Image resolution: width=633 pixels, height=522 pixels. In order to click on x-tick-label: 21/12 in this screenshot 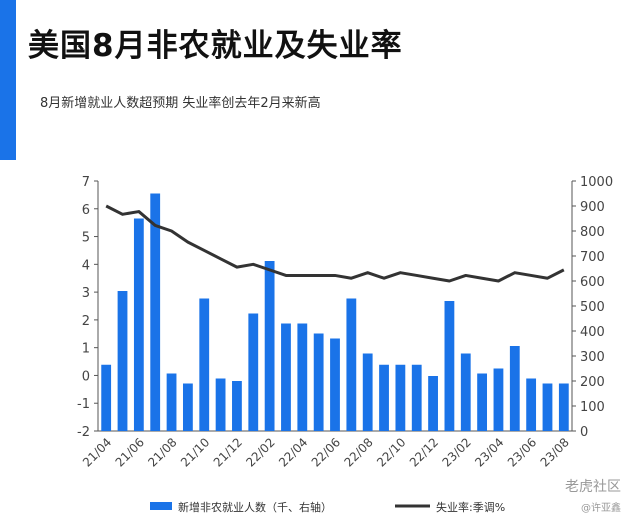, I will do `click(228, 452)`.